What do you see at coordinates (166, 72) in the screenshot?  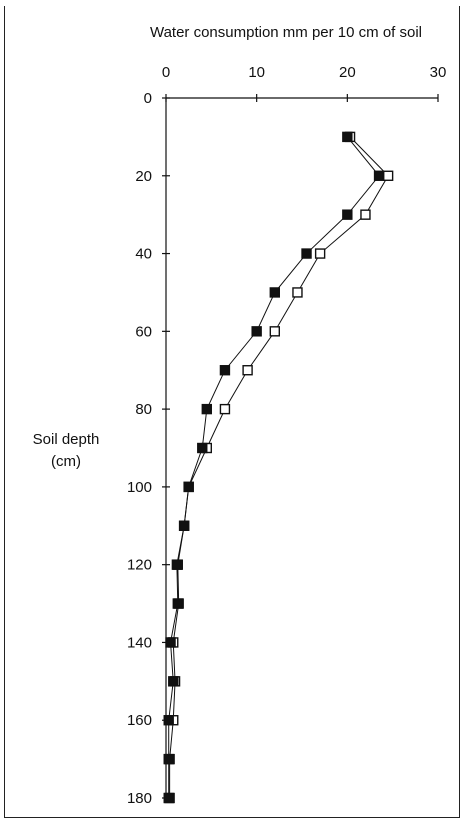 I see `x-tick-label: 0` at bounding box center [166, 72].